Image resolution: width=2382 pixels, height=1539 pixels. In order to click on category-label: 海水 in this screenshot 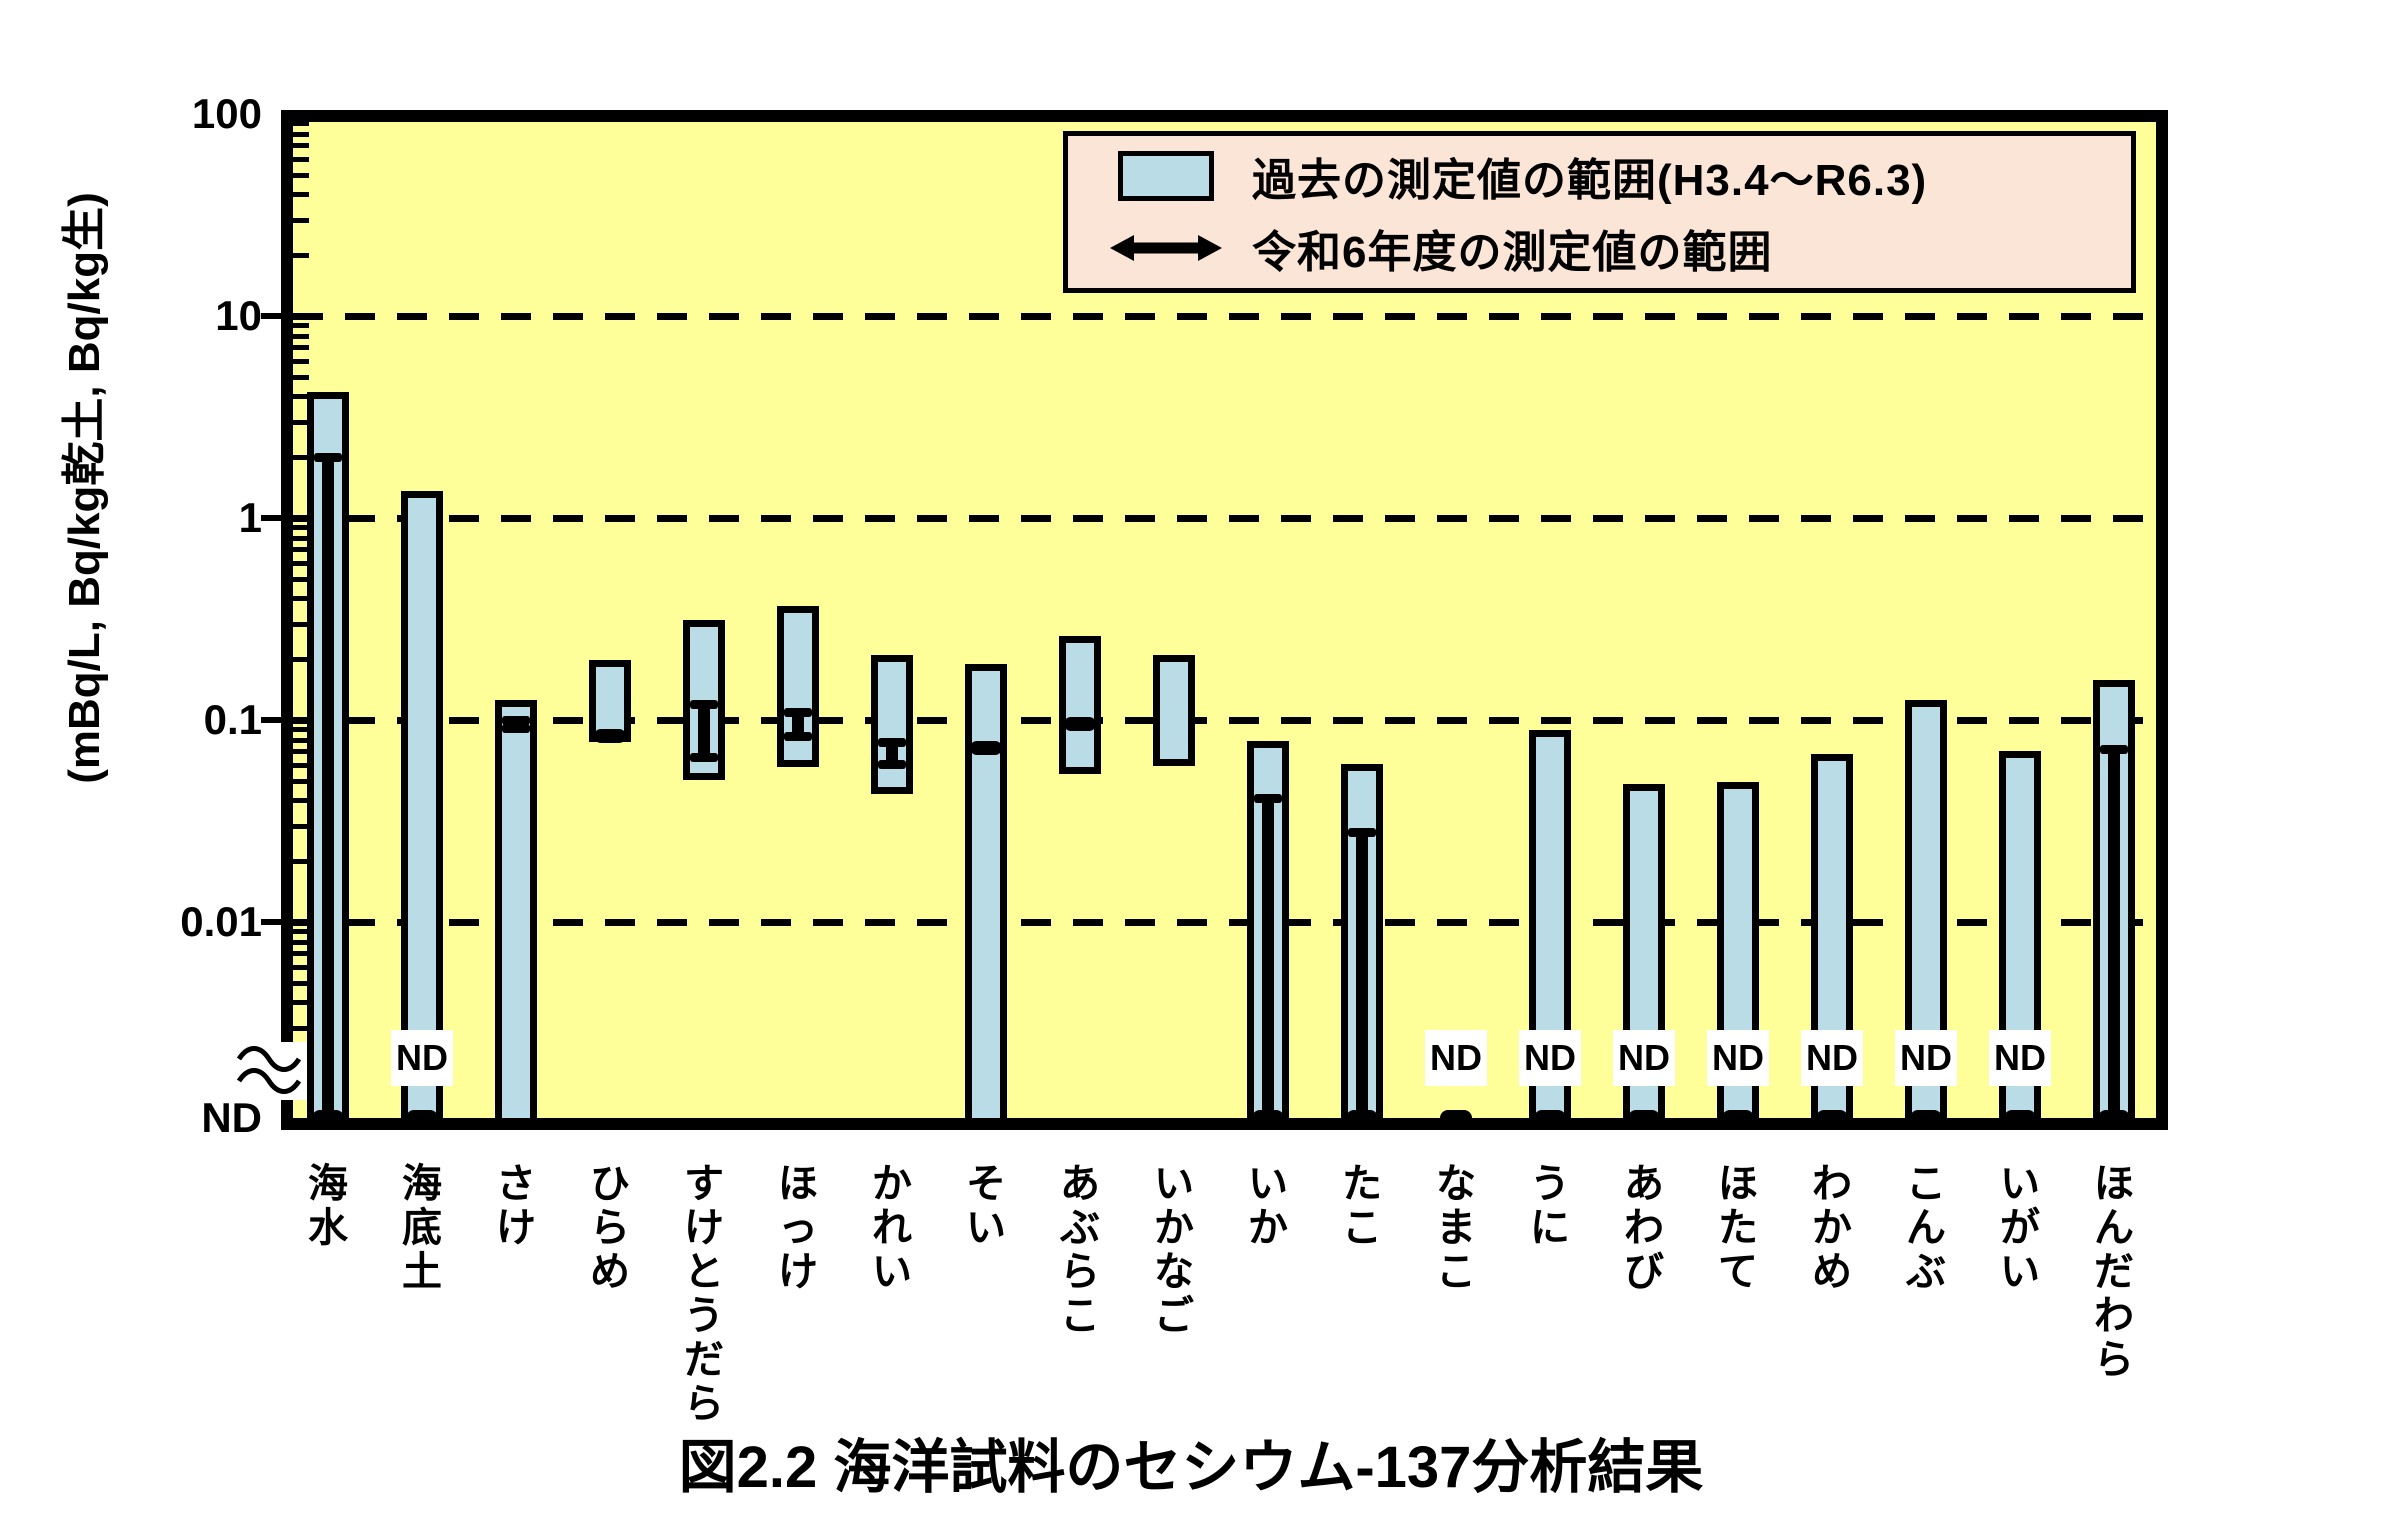, I will do `click(328, 1206)`.